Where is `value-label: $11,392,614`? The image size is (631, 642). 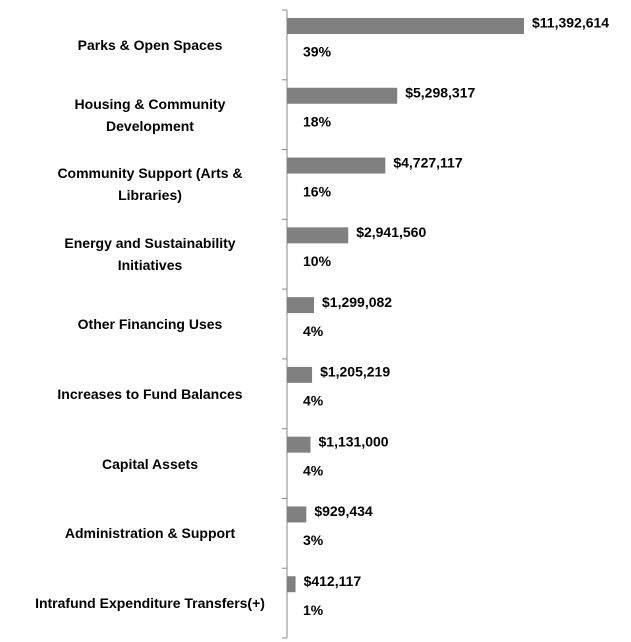
value-label: $11,392,614 is located at coordinates (570, 23).